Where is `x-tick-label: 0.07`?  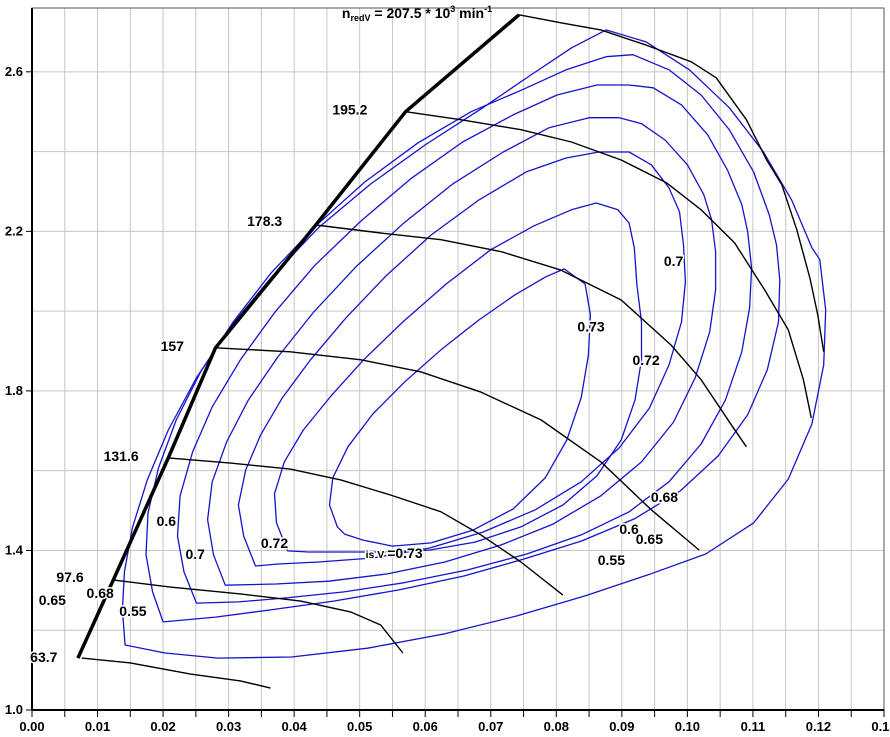
x-tick-label: 0.07 is located at coordinates (490, 726).